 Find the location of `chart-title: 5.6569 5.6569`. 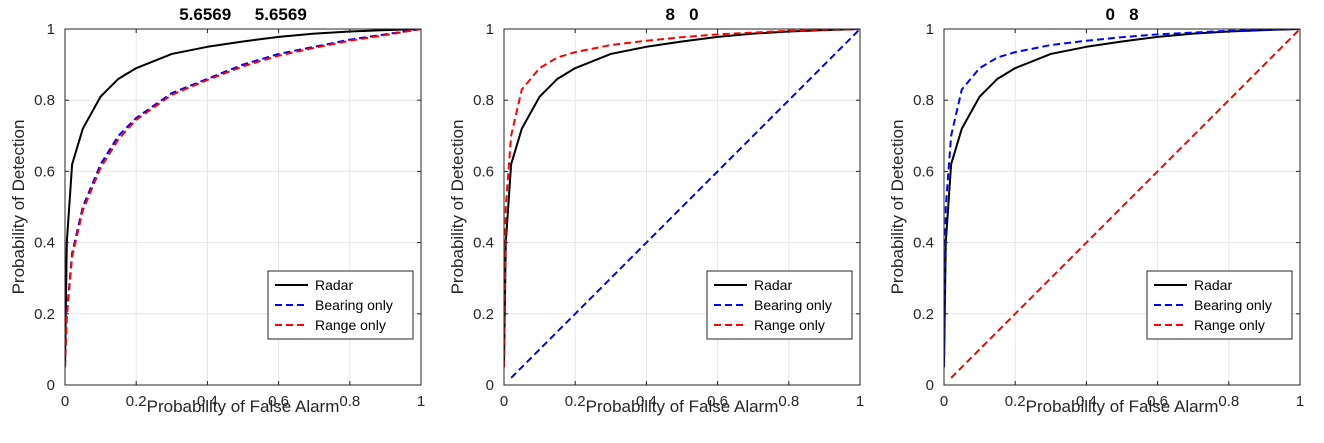

chart-title: 5.6569 5.6569 is located at coordinates (243, 14).